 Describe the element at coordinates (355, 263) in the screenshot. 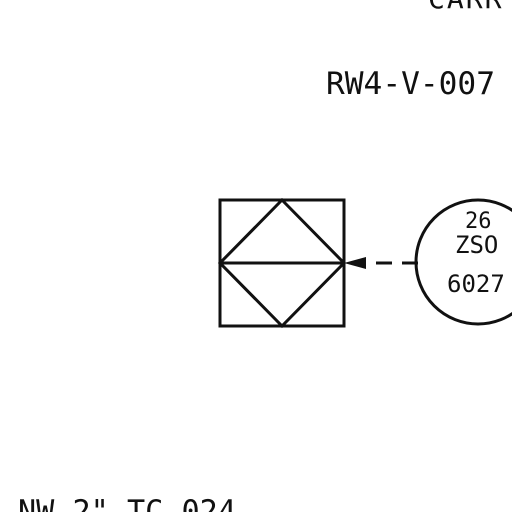

I see `arrowhead-icon` at that location.